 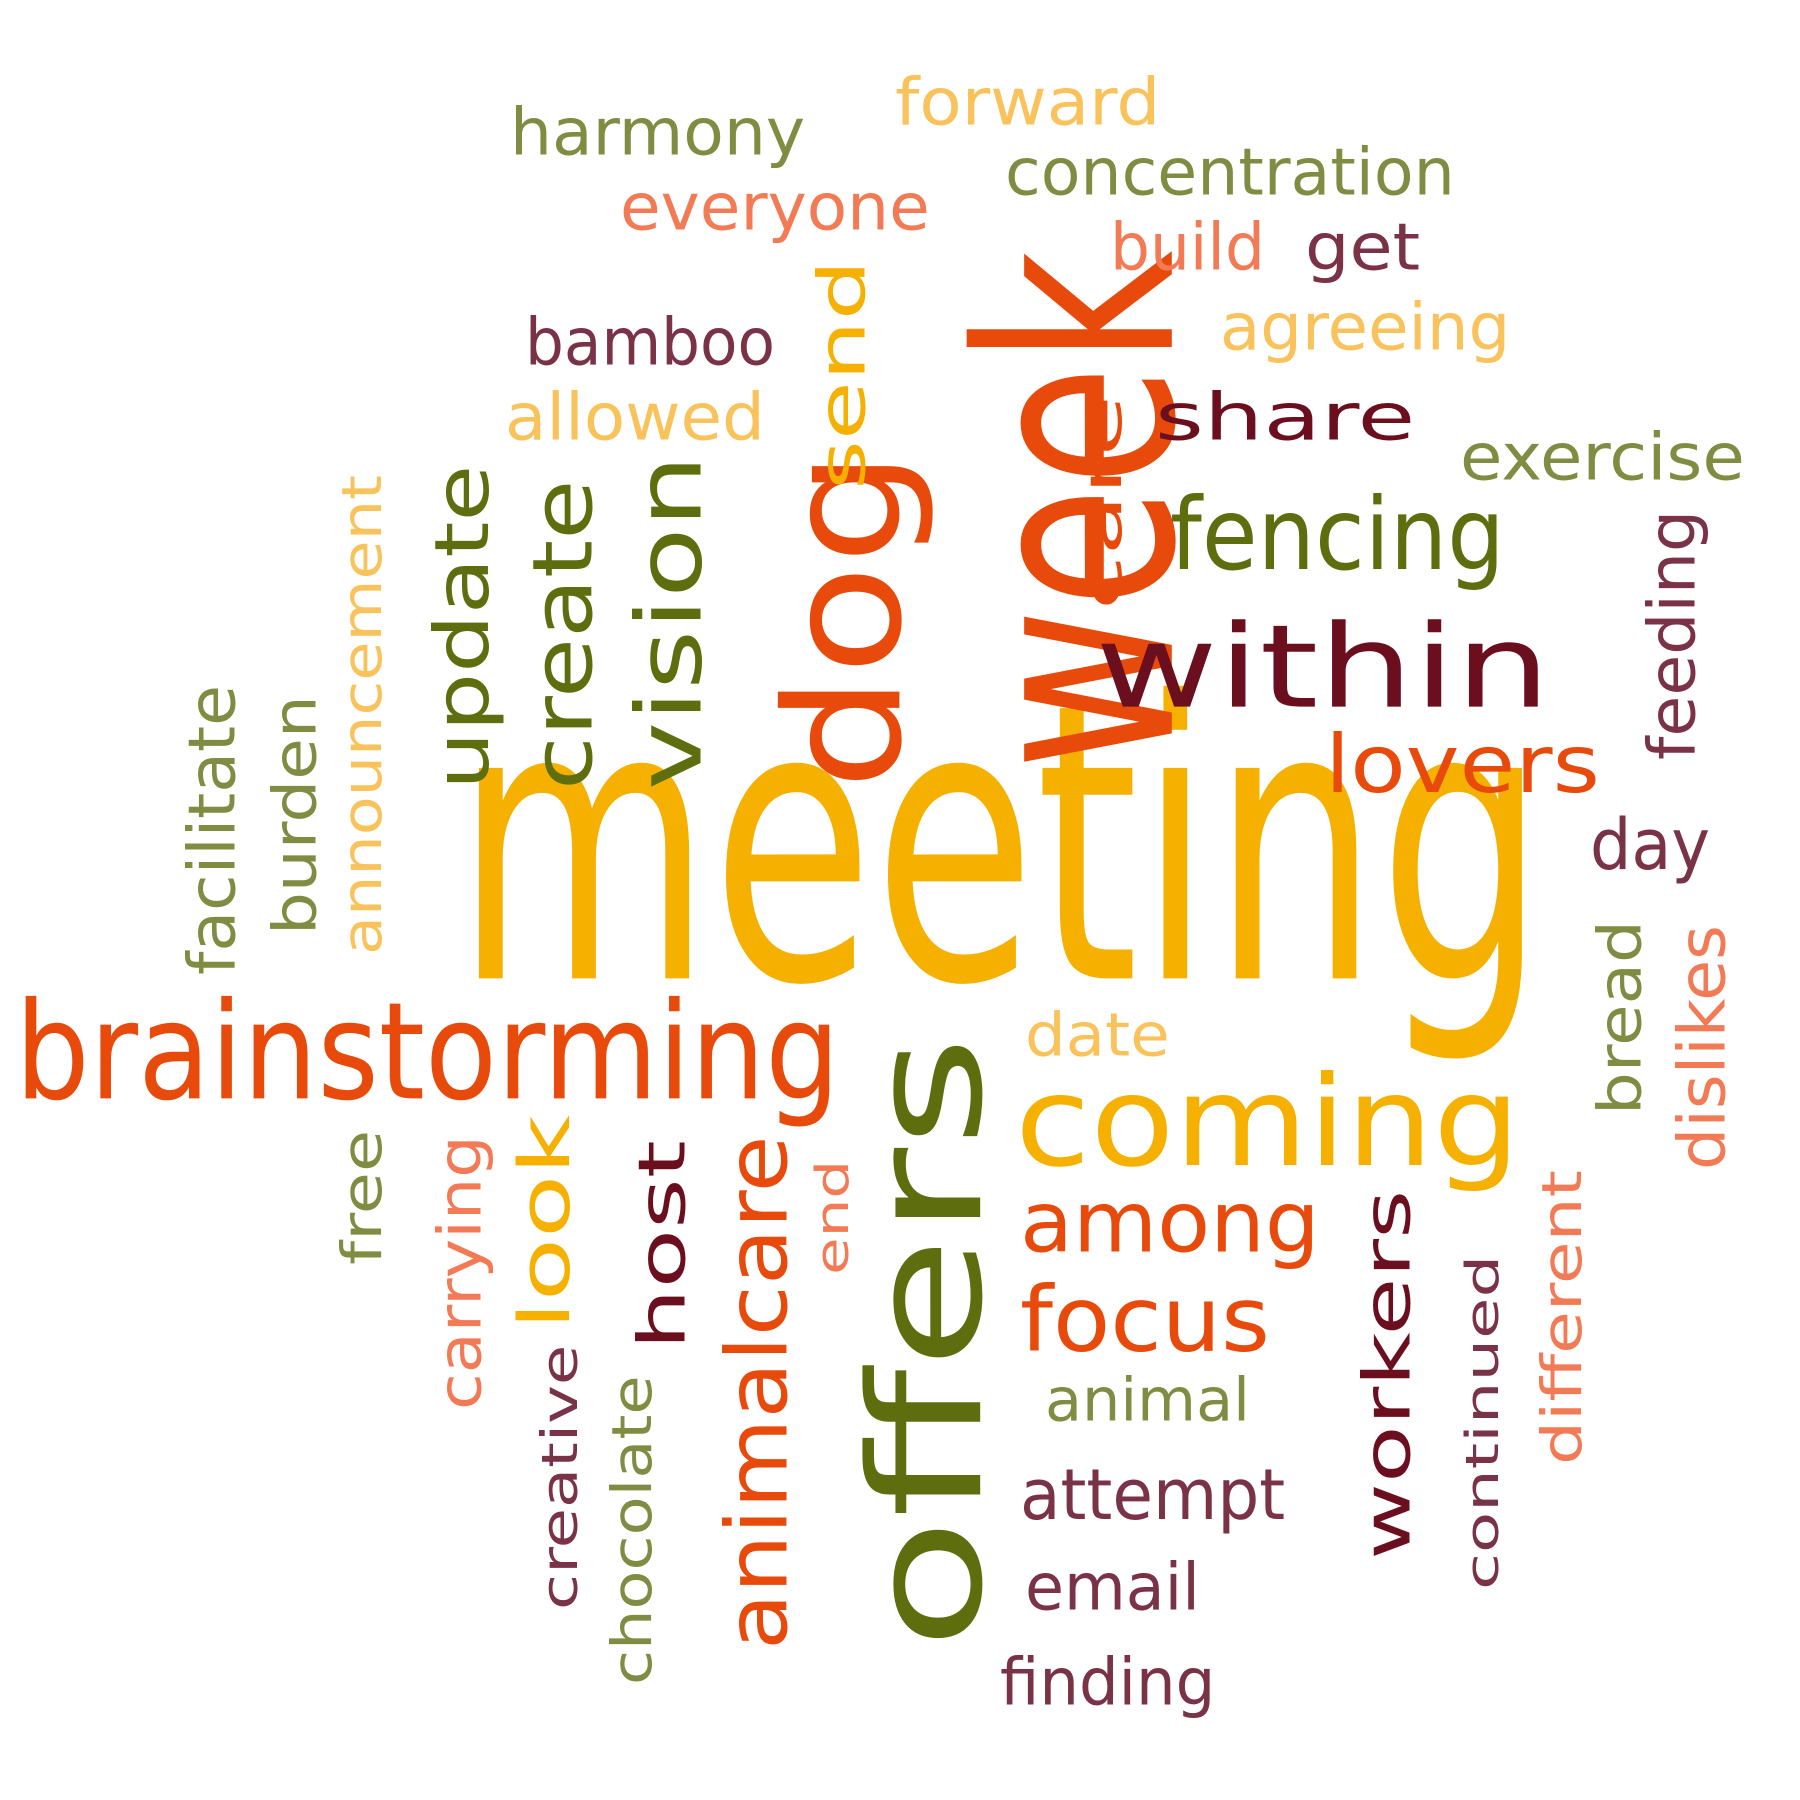 What do you see at coordinates (212, 829) in the screenshot?
I see `word-facilitate: facilitate` at bounding box center [212, 829].